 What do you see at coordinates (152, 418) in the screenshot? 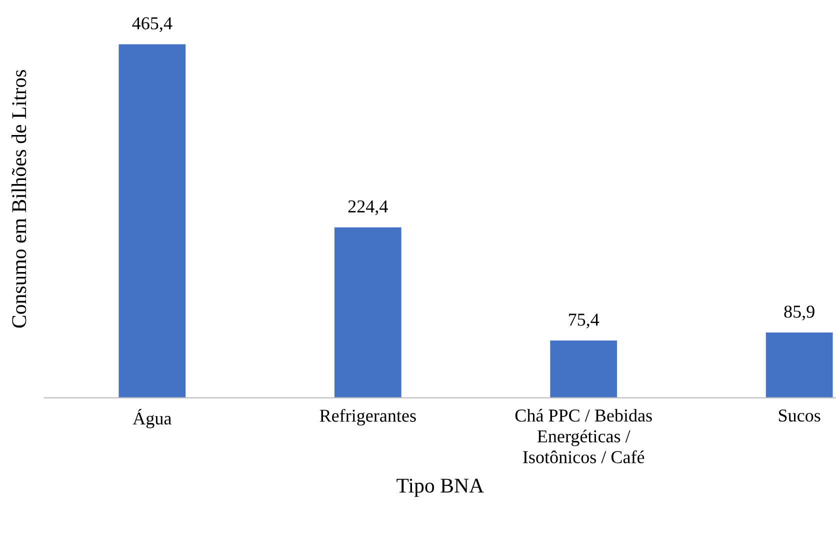
I see `x-tick-label: Água` at bounding box center [152, 418].